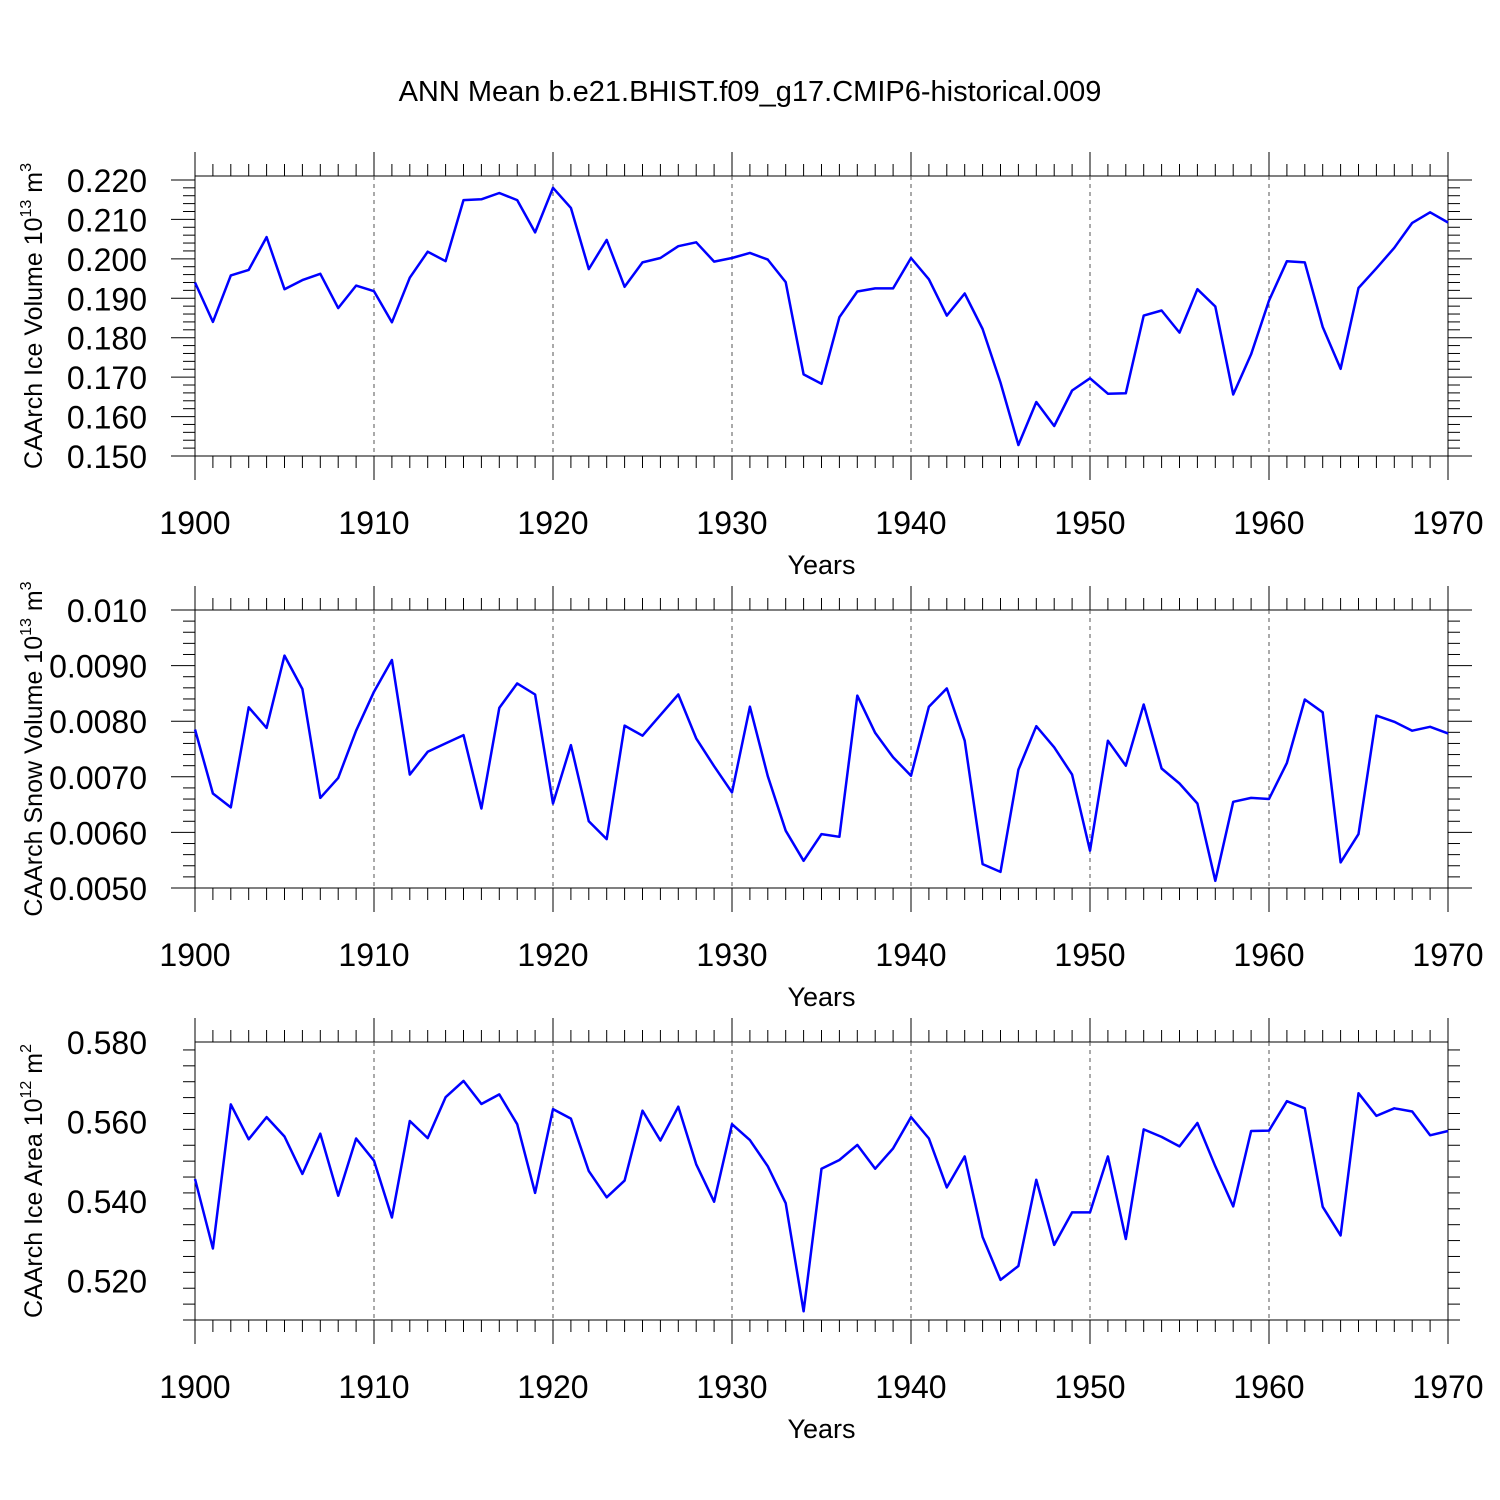  What do you see at coordinates (98, 667) in the screenshot?
I see `y-tick-label: 0.0090` at bounding box center [98, 667].